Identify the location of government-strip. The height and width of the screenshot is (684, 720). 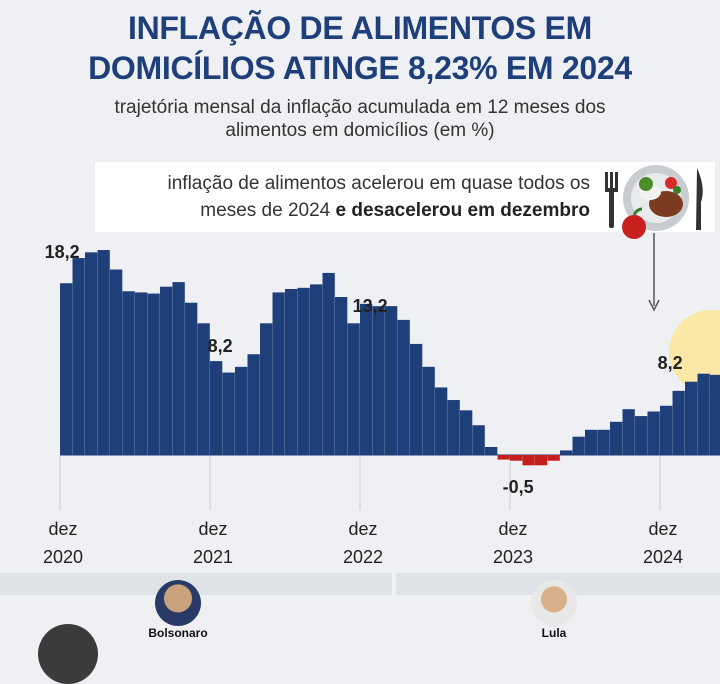
(360, 584).